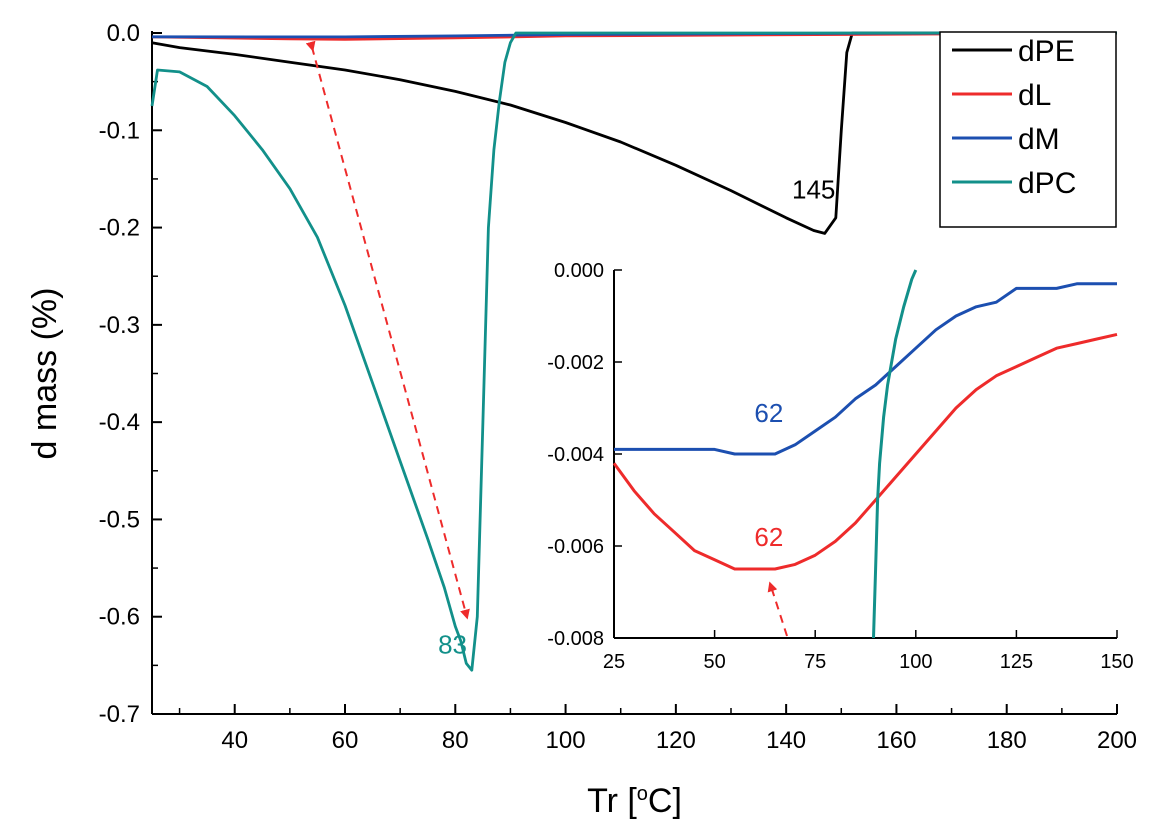  Describe the element at coordinates (1016, 662) in the screenshot. I see `inset-x-tick-label: 125` at that location.